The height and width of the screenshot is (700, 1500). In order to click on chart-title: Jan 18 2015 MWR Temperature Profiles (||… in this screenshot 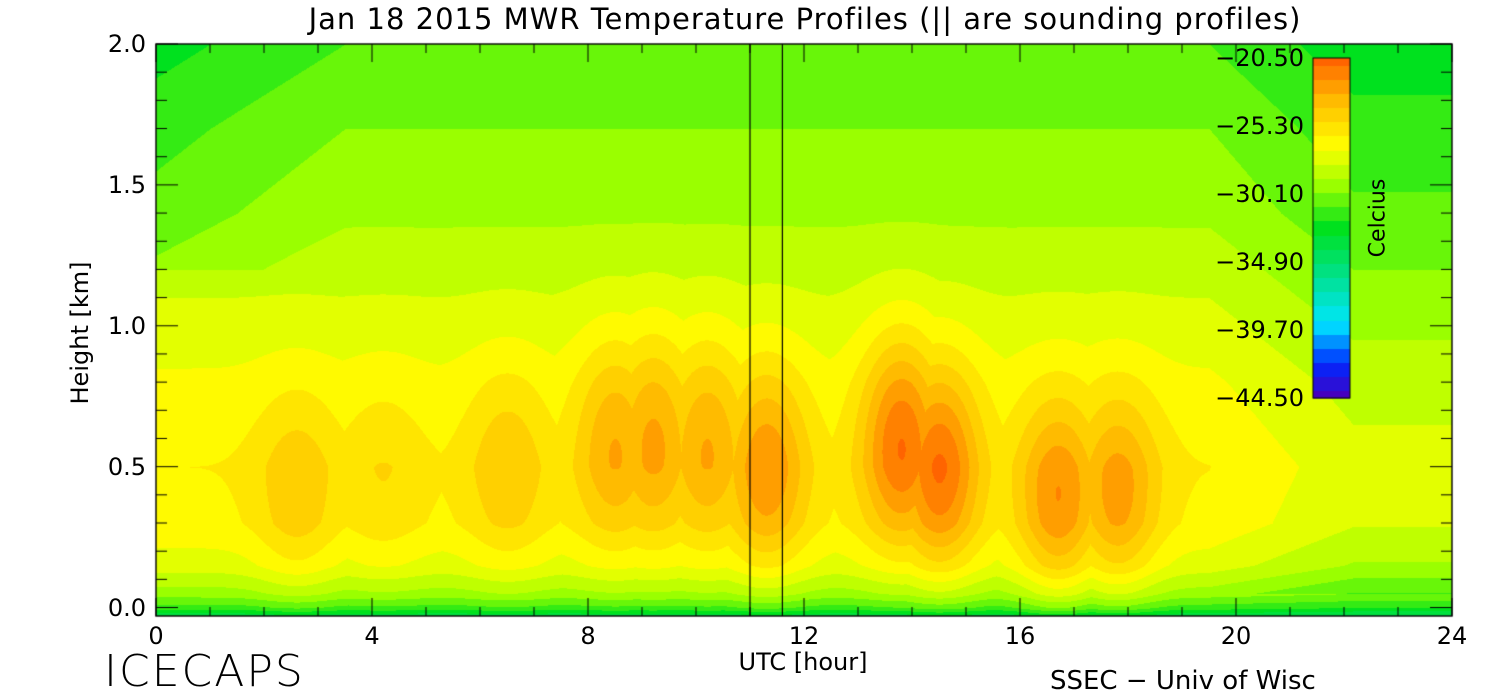, I will do `click(805, 19)`.